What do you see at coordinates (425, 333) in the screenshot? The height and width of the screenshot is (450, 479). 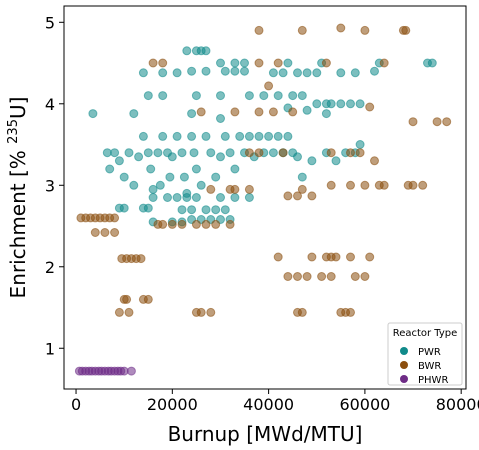 I see `legend-title: Reactor Type` at bounding box center [425, 333].